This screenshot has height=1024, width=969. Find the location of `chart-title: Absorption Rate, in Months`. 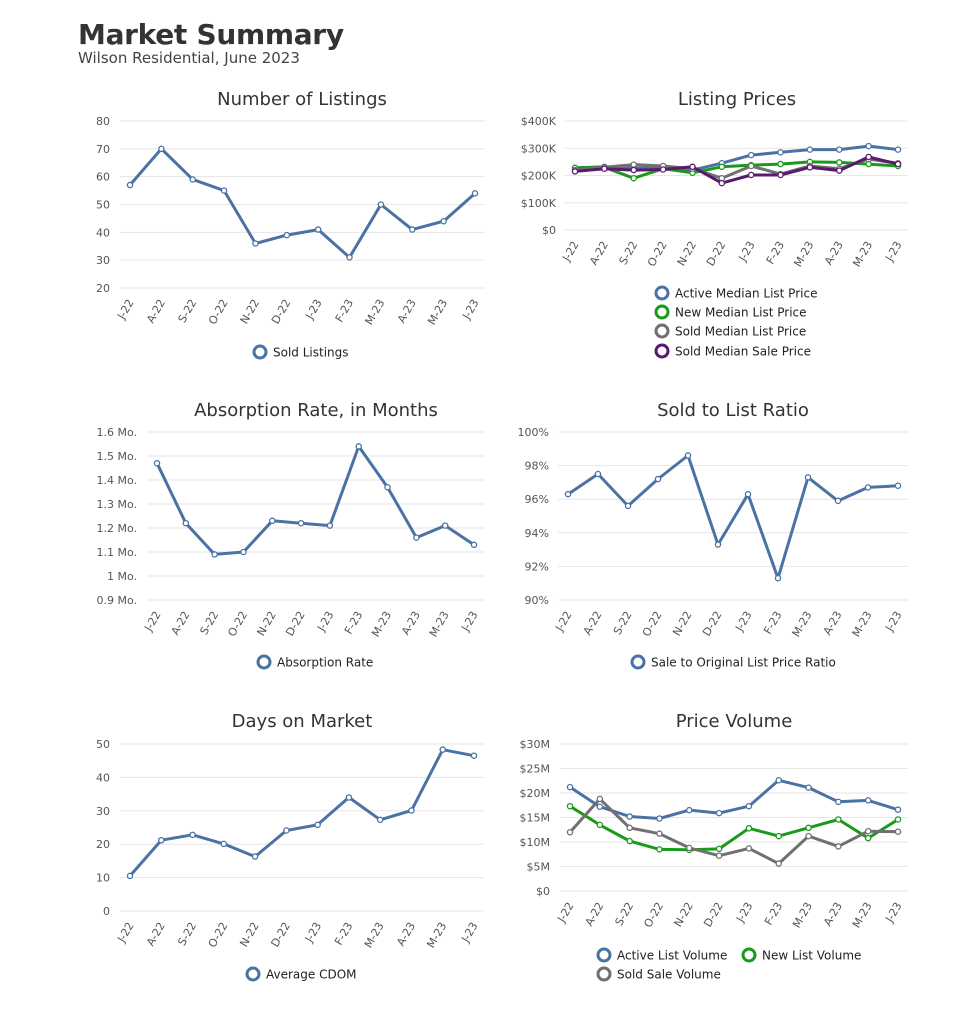

chart-title: Absorption Rate, in Months is located at coordinates (316, 410).